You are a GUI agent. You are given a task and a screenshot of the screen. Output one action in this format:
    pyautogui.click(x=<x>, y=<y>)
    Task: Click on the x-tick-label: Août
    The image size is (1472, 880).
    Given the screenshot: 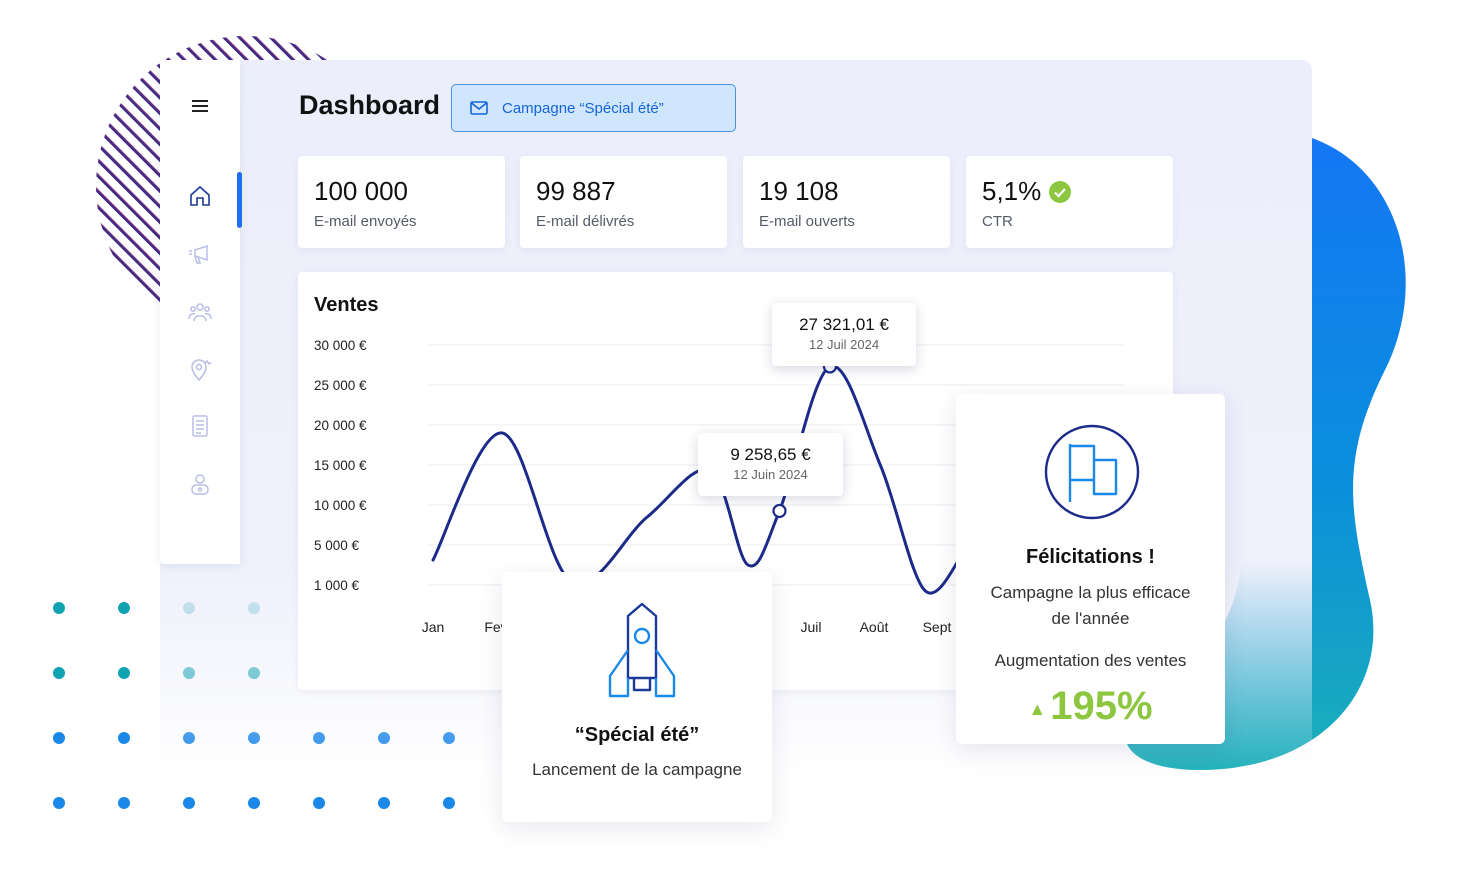 What is the action you would take?
    pyautogui.click(x=874, y=627)
    